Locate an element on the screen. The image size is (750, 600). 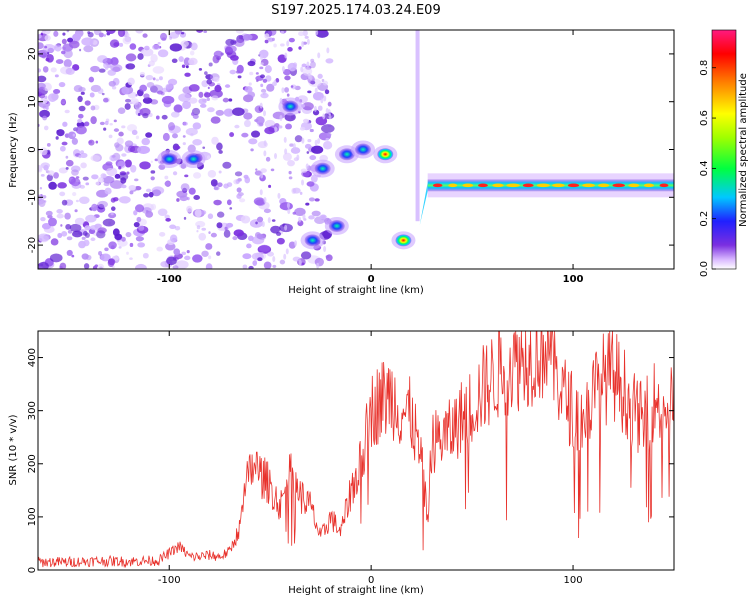
colorbar-gradient is located at coordinates (724, 149).